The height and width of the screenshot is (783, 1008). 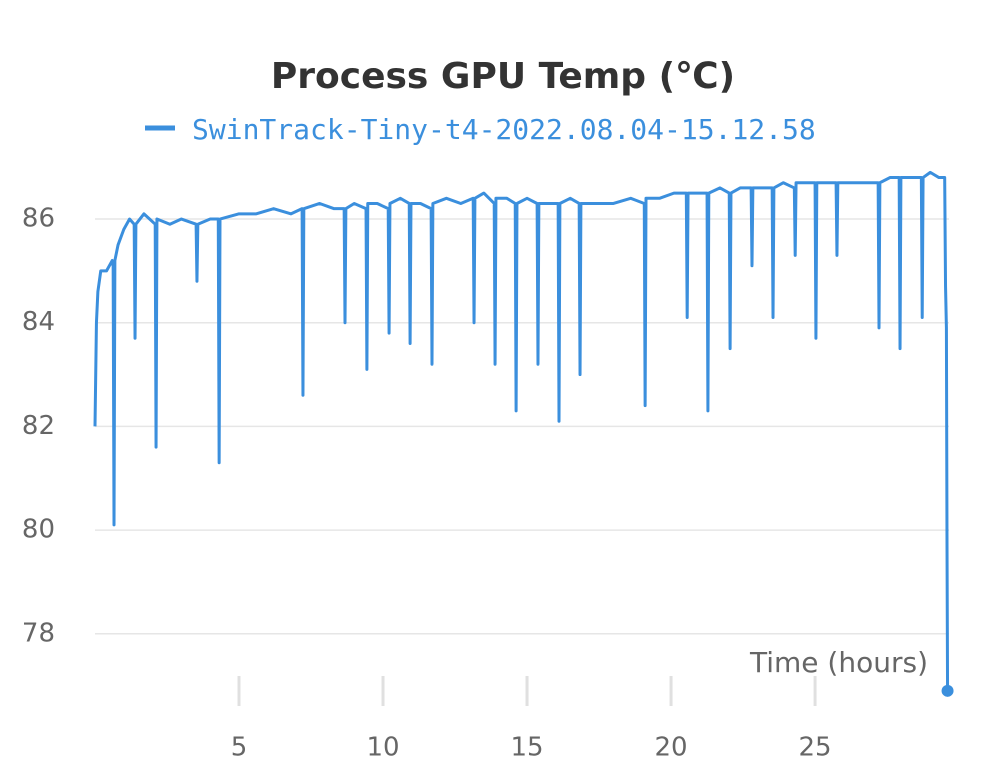 What do you see at coordinates (671, 748) in the screenshot?
I see `x-tick-label: 20` at bounding box center [671, 748].